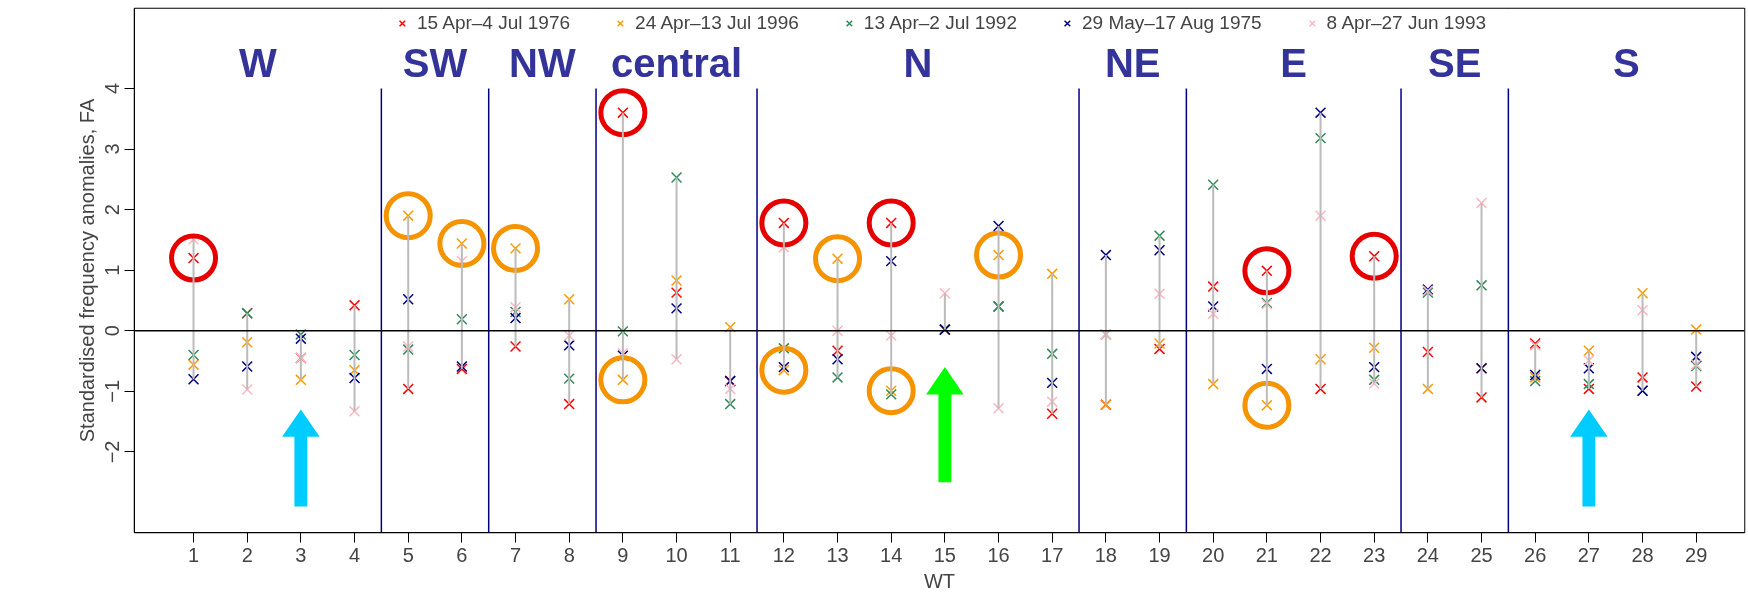 The image size is (1748, 608). I want to click on band-label: SW, so click(435, 62).